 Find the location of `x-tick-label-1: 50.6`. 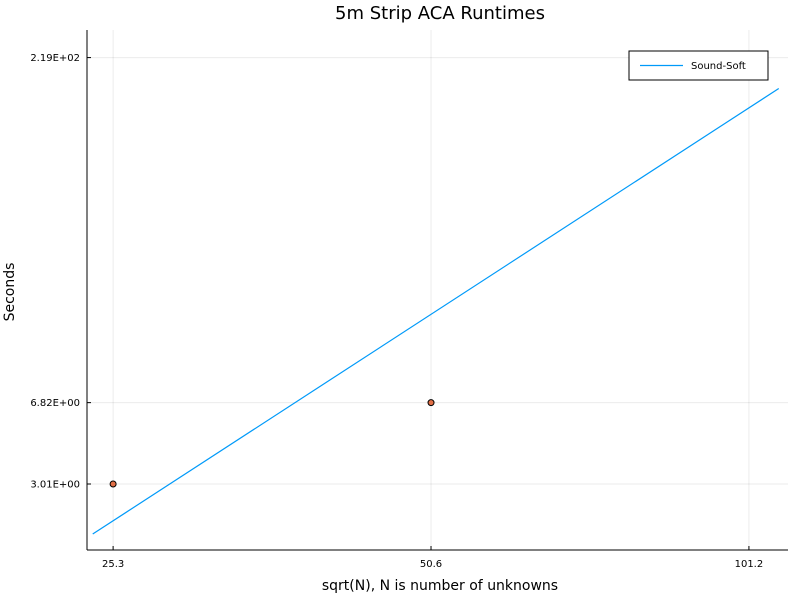

x-tick-label-1: 50.6 is located at coordinates (431, 564).